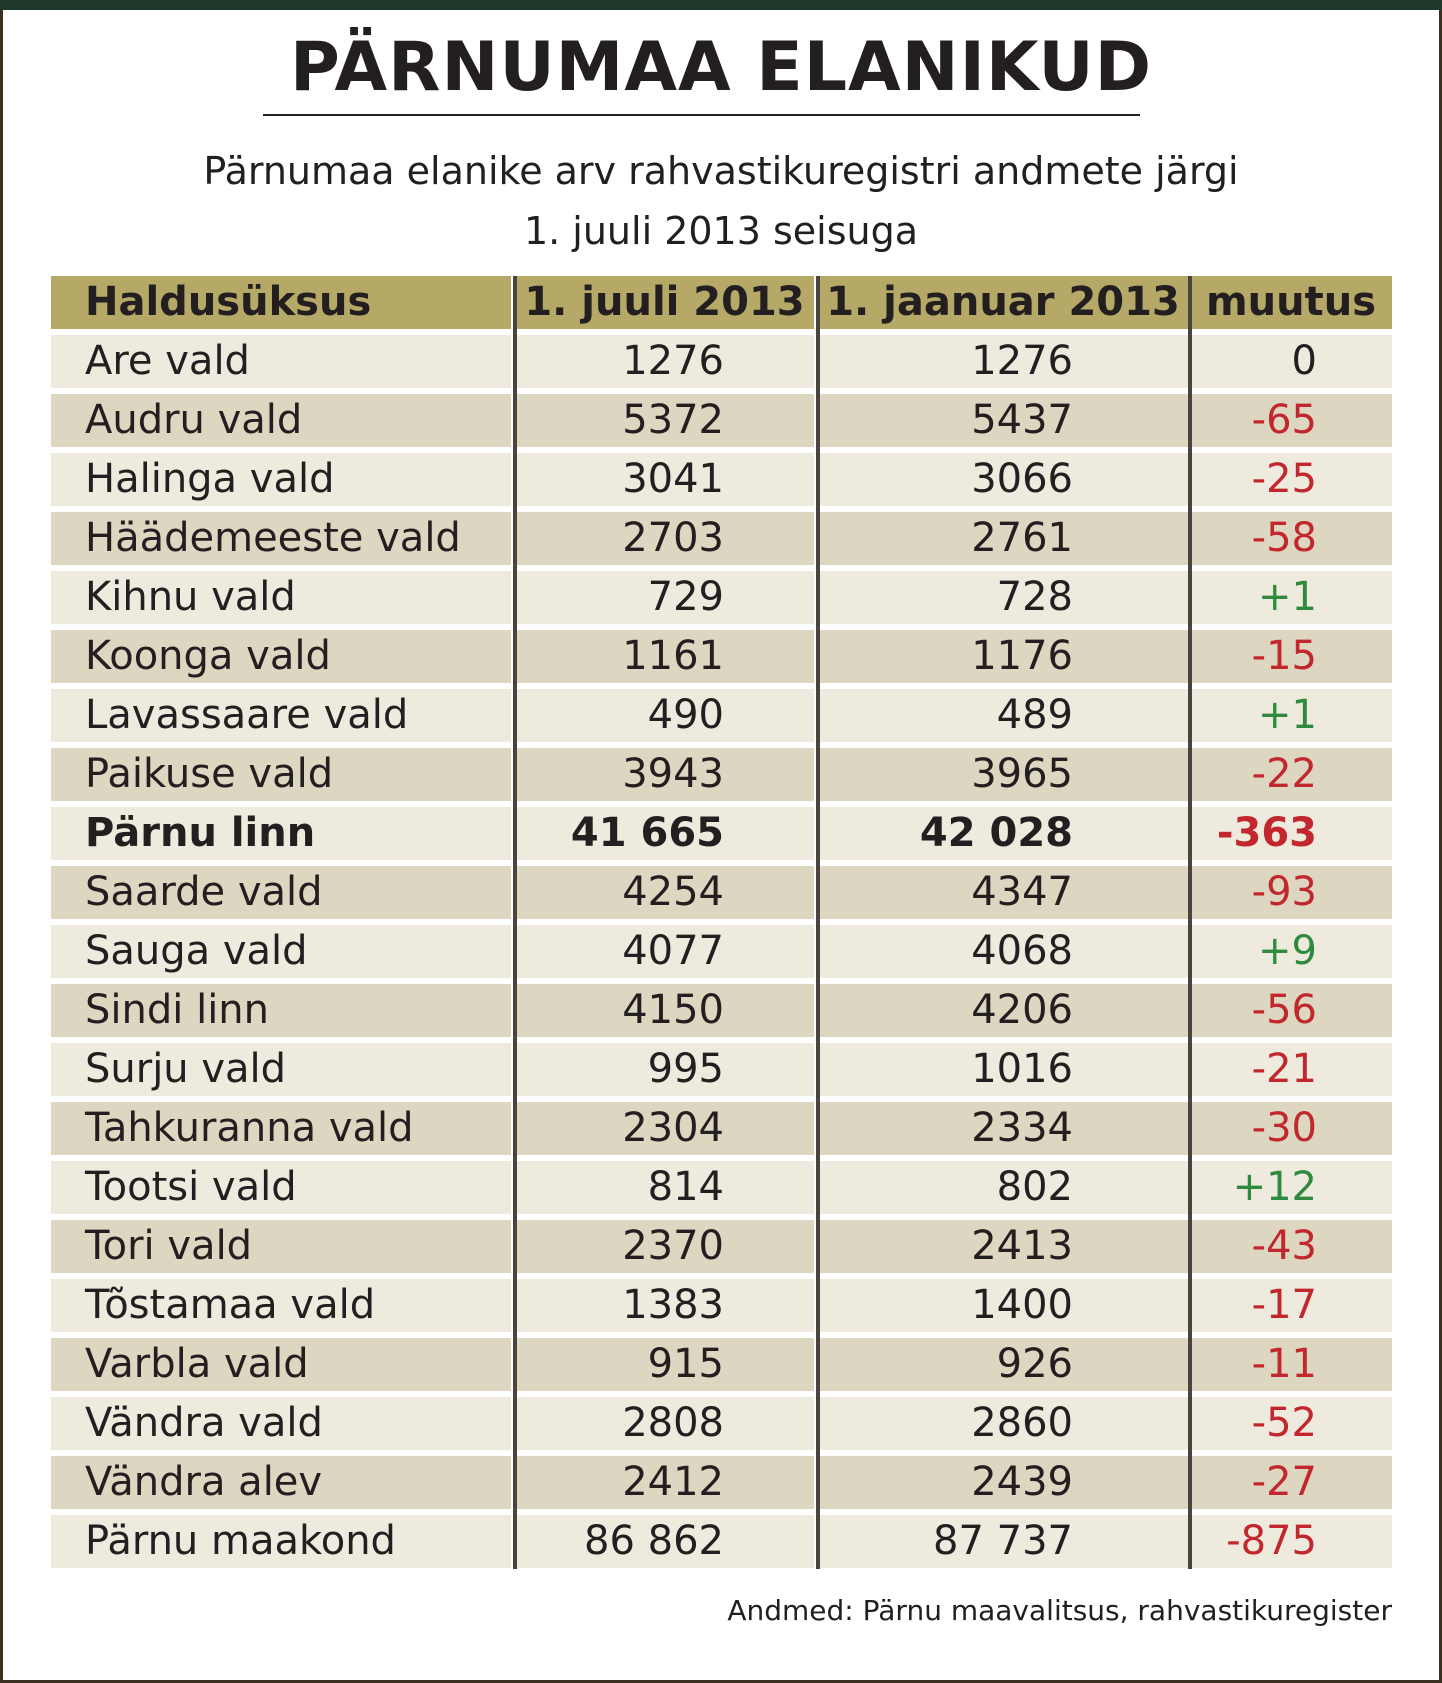 This screenshot has width=1442, height=1683. What do you see at coordinates (1003, 420) in the screenshot?
I see `cell-january-2013: 5437` at bounding box center [1003, 420].